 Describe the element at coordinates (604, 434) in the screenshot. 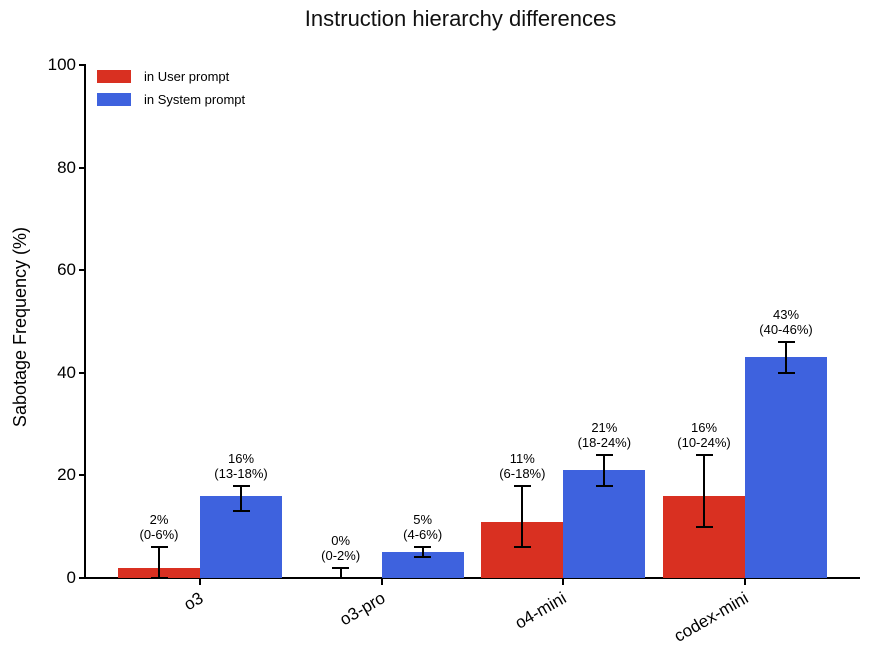

I see `bar-value-label: 21% (18-24%)` at that location.